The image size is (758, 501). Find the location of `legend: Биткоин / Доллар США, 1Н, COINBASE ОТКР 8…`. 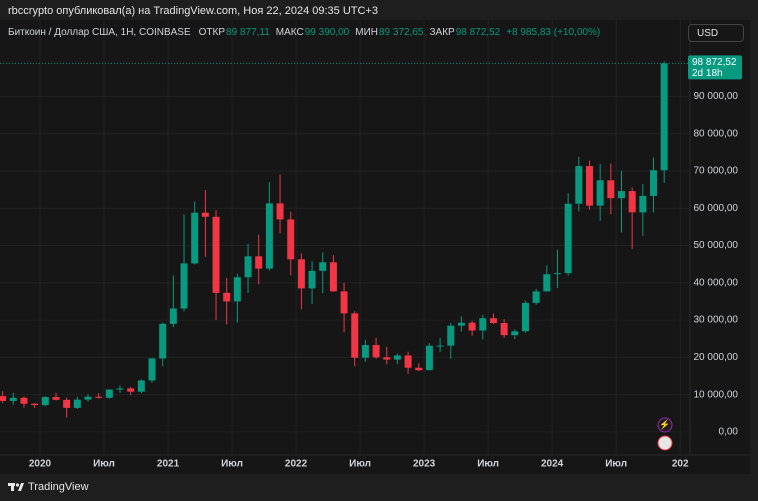

legend: Биткоин / Доллар США, 1Н, COINBASE ОТКР 8… is located at coordinates (307, 32).